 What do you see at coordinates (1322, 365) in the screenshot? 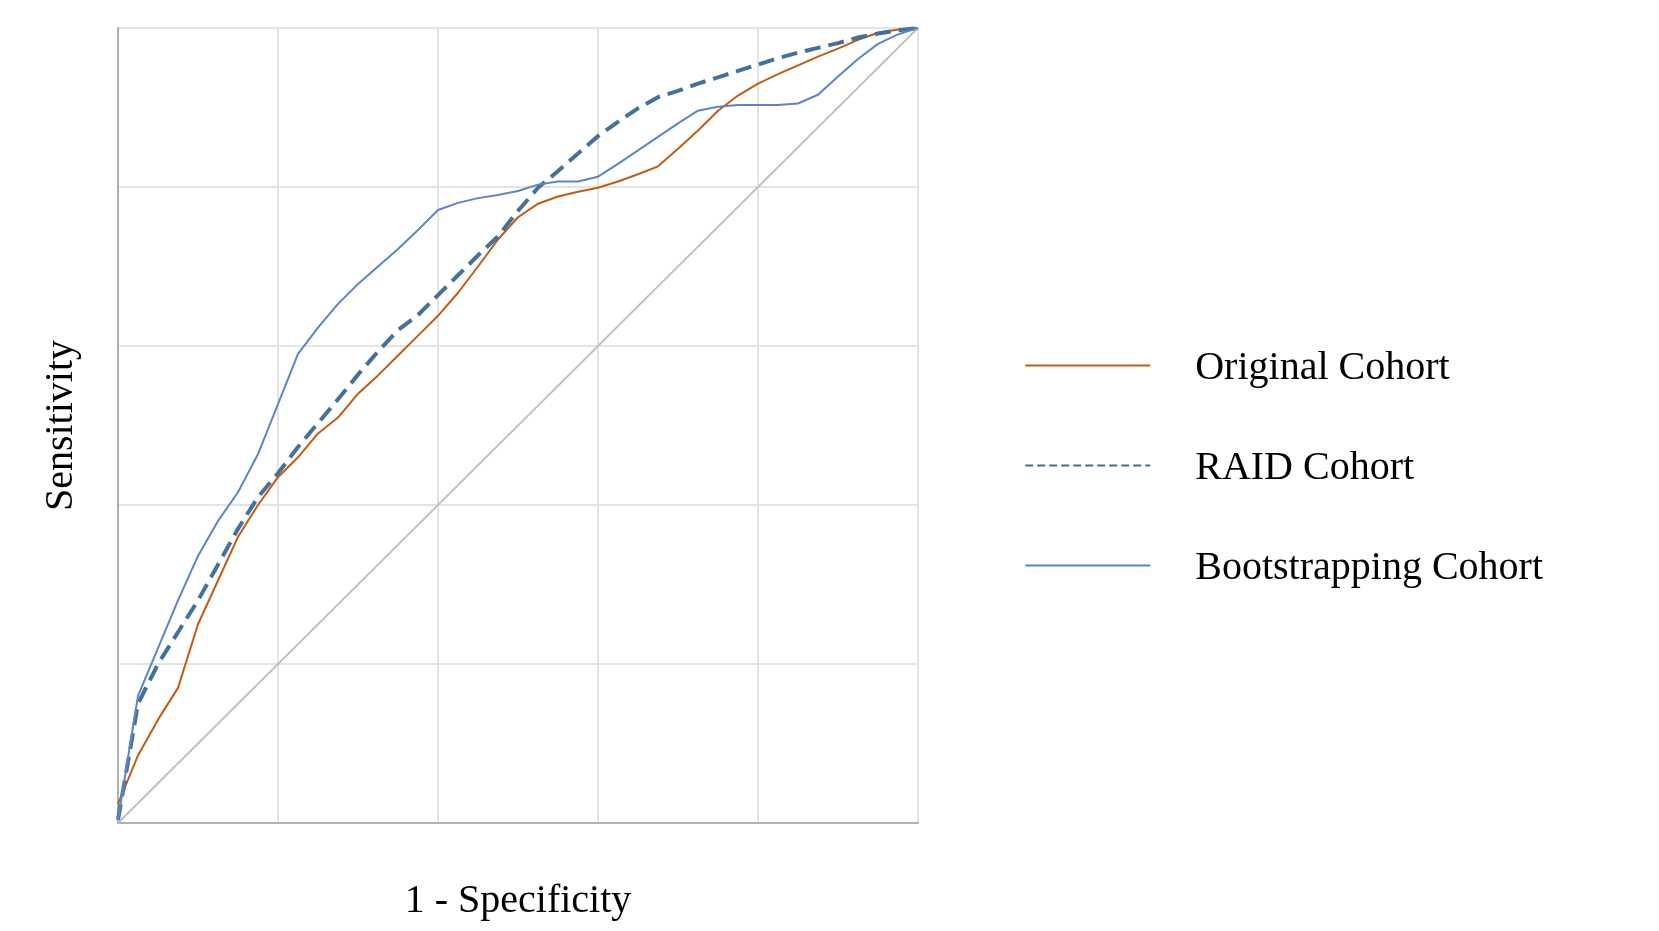
I see `legend-label: Original Cohort` at bounding box center [1322, 365].